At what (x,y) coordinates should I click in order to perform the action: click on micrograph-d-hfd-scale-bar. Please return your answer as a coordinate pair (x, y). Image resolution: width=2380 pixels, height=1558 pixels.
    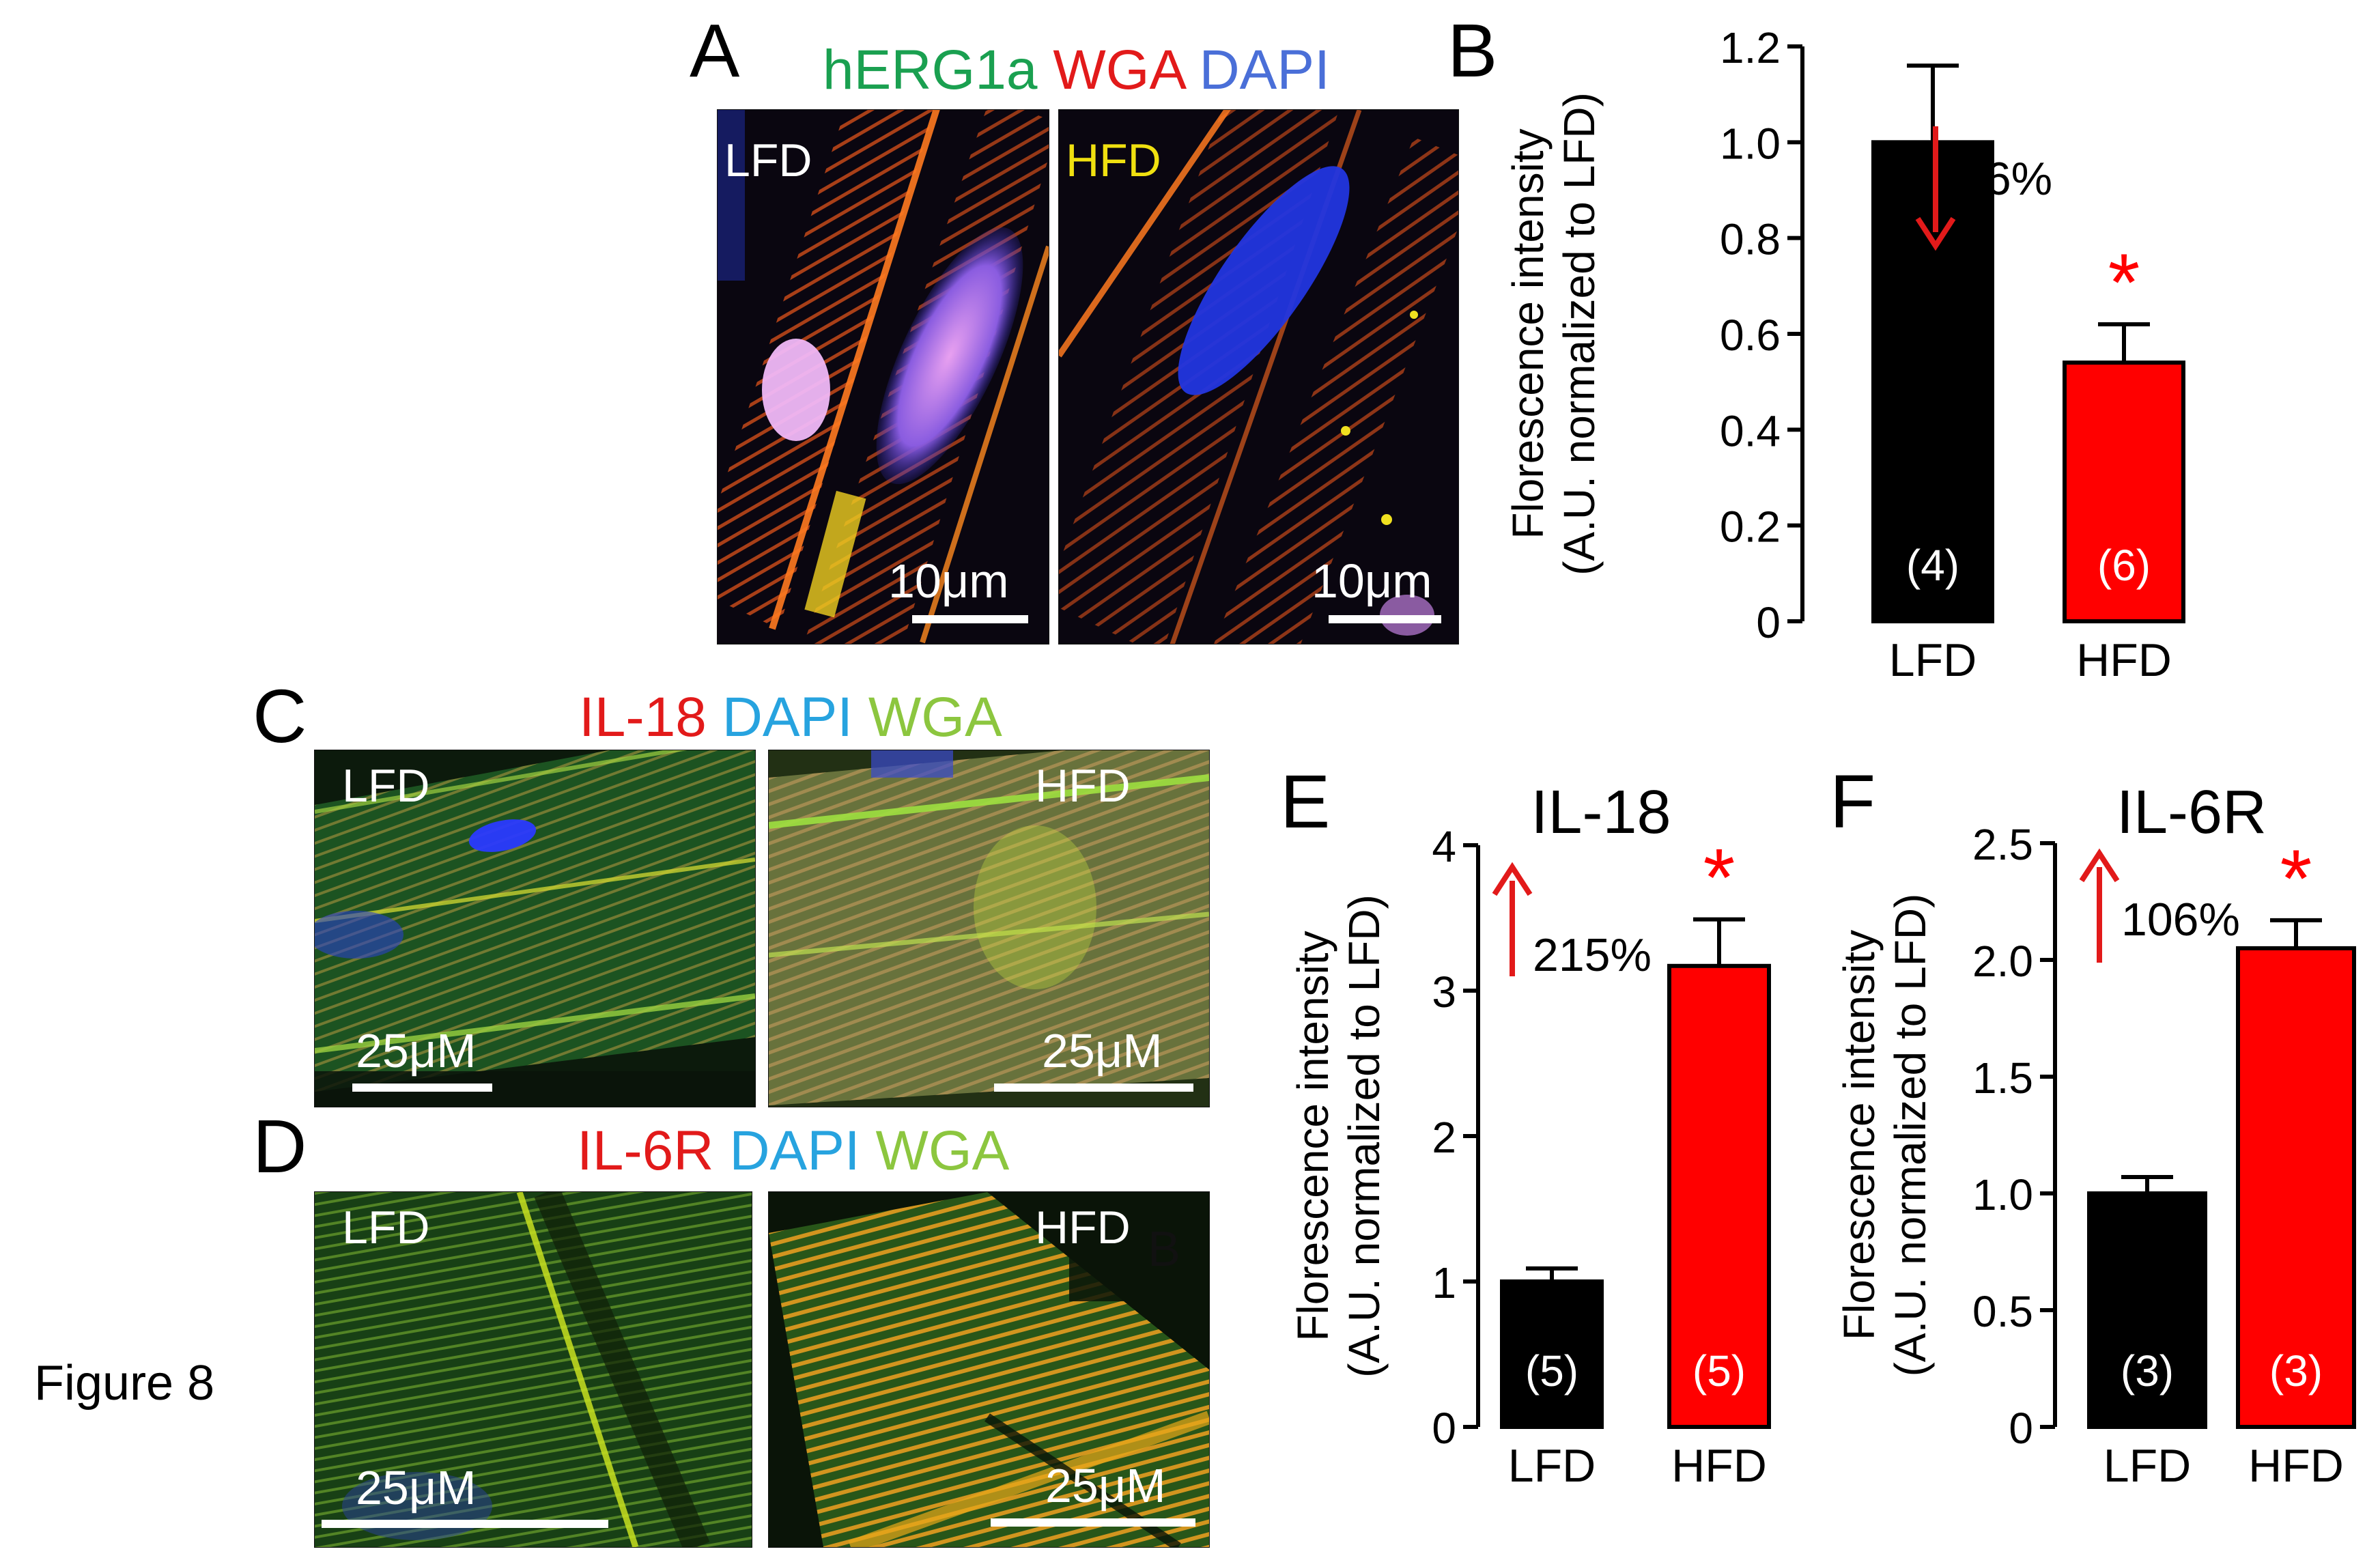
    Looking at the image, I should click on (1093, 1522).